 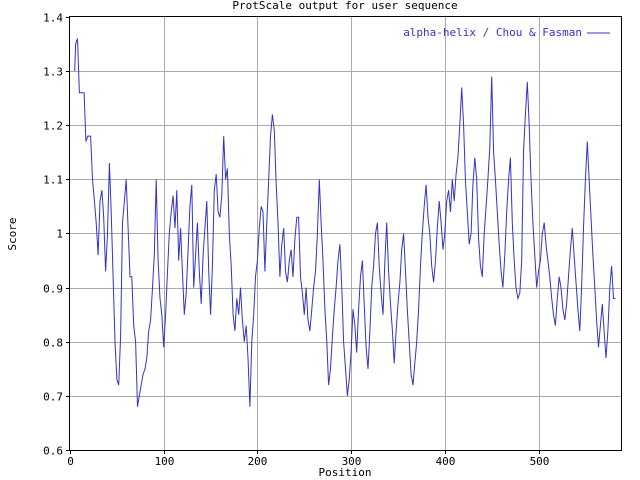 What do you see at coordinates (165, 461) in the screenshot?
I see `x-tick-label: 100` at bounding box center [165, 461].